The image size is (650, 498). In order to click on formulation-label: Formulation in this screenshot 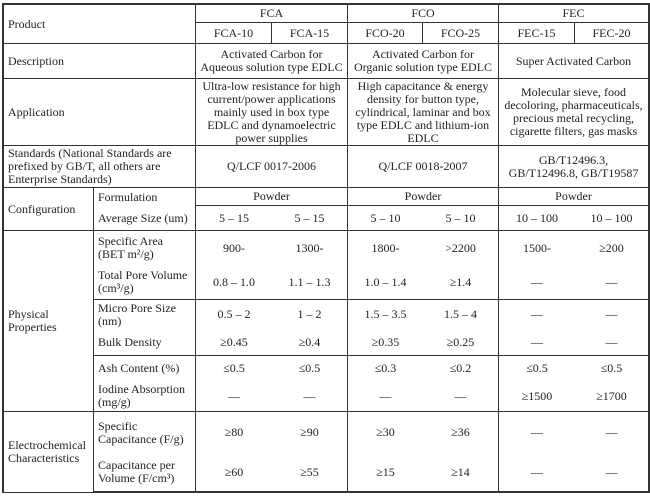, I will do `click(145, 197)`.